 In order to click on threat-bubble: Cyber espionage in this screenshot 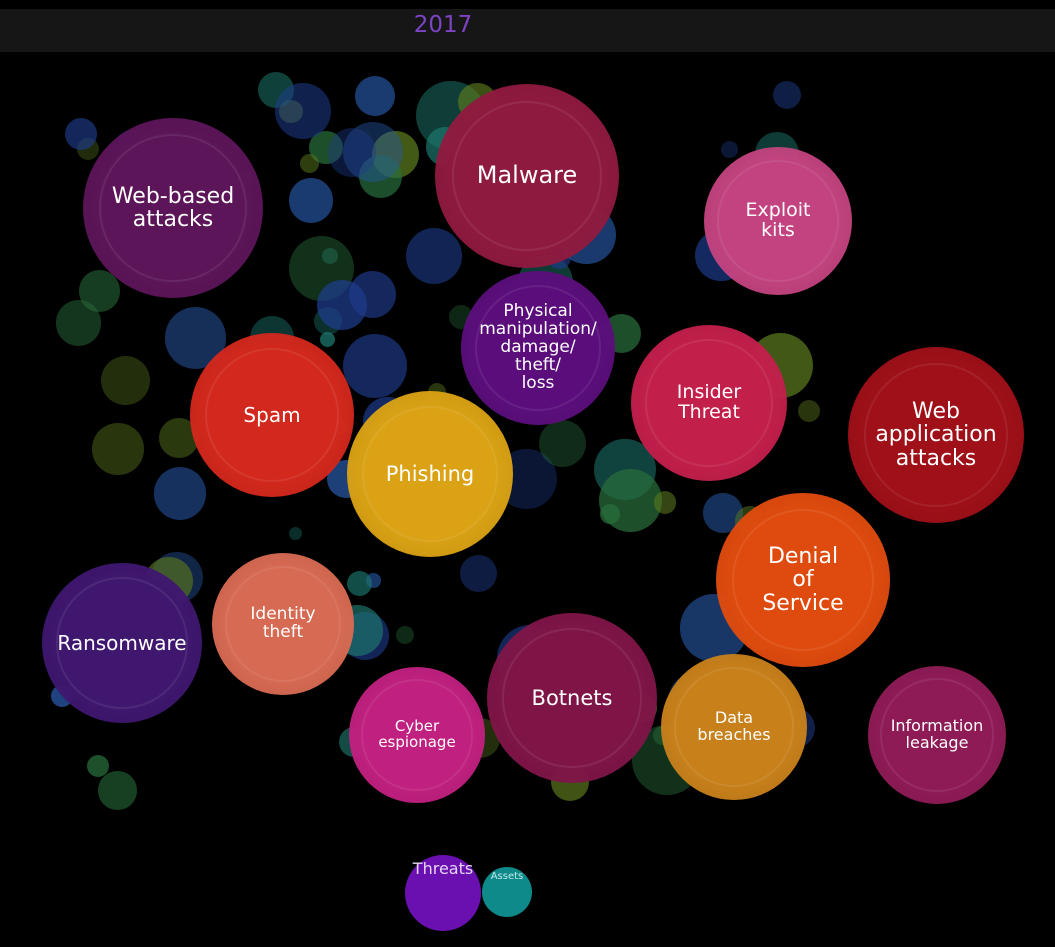, I will do `click(417, 735)`.